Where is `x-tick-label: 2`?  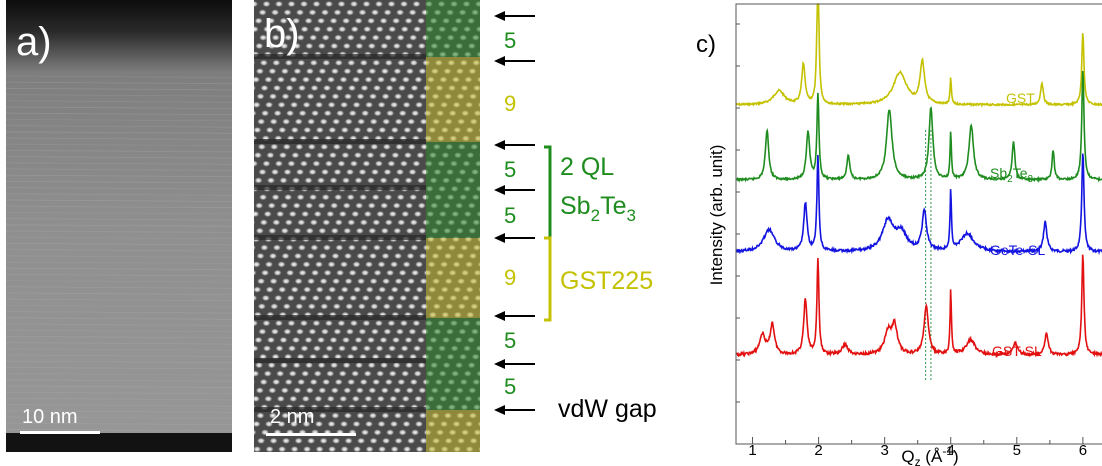
x-tick-label: 2 is located at coordinates (818, 450).